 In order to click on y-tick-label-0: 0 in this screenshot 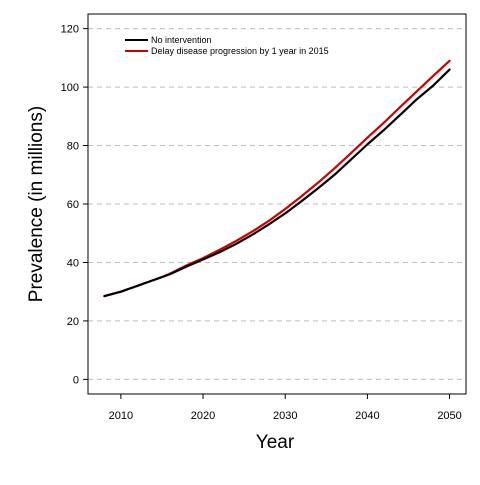, I will do `click(76, 380)`.